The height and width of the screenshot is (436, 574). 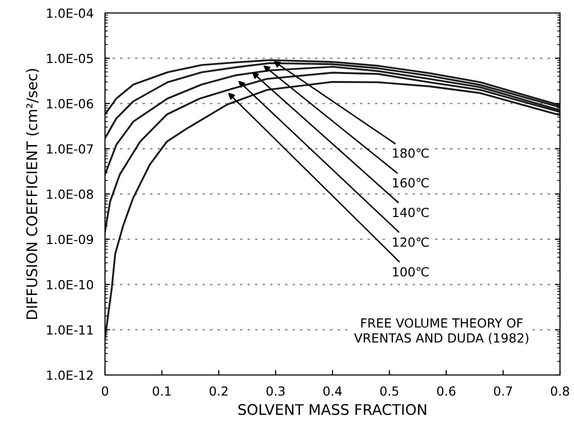 What do you see at coordinates (332, 391) in the screenshot?
I see `x-tick-label: 0.4` at bounding box center [332, 391].